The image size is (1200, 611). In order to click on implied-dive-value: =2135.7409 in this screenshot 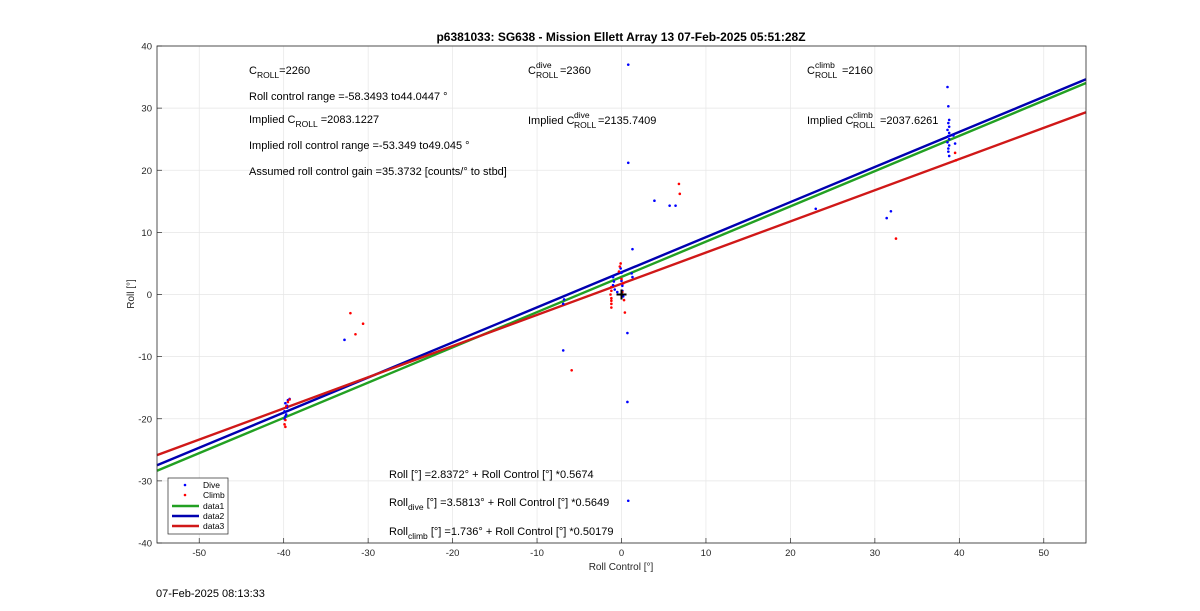, I will do `click(627, 121)`.